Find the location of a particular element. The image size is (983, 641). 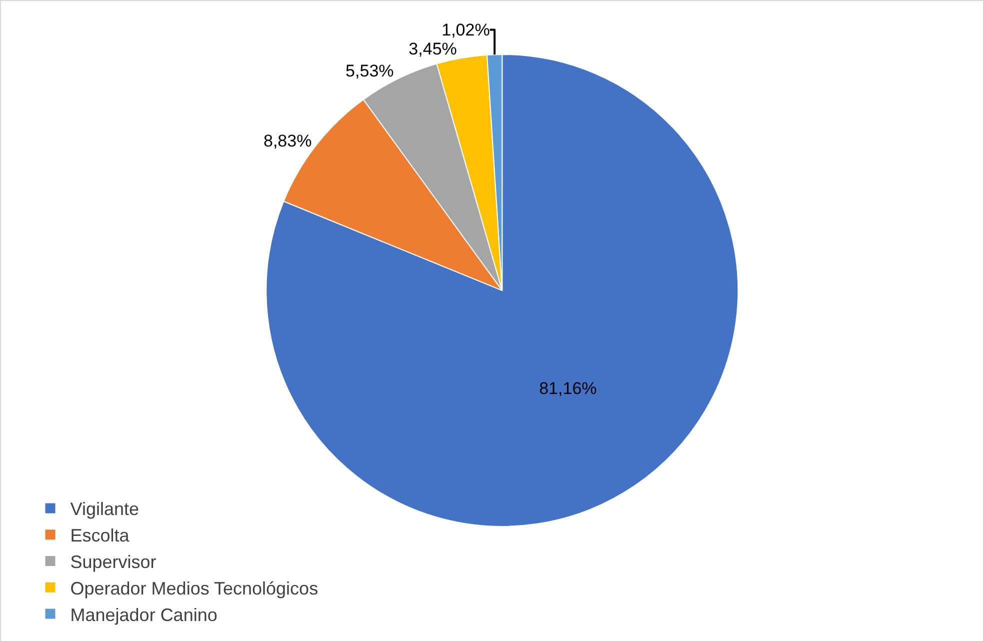

data-label: 1,02% is located at coordinates (466, 30).